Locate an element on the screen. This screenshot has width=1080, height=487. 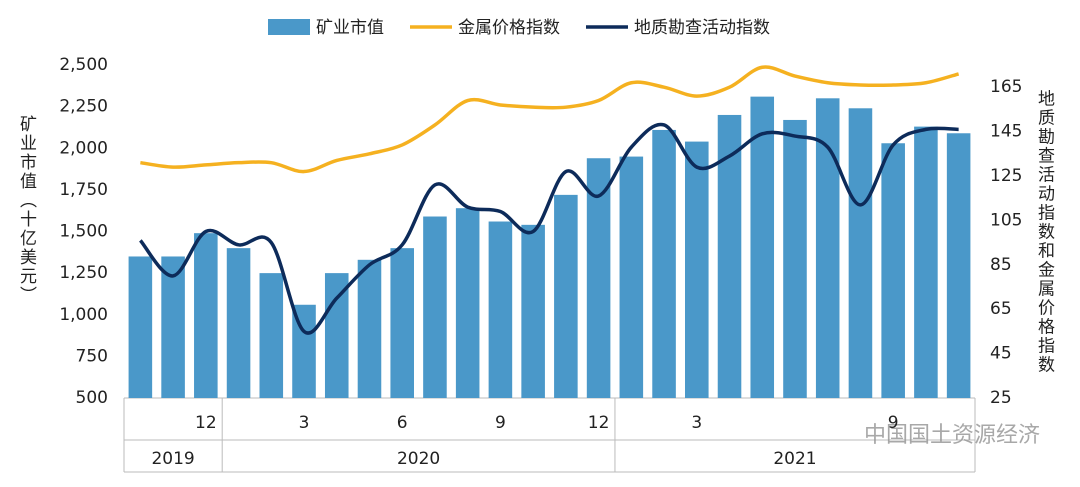
y2-tick-label: 65 is located at coordinates (1001, 309).